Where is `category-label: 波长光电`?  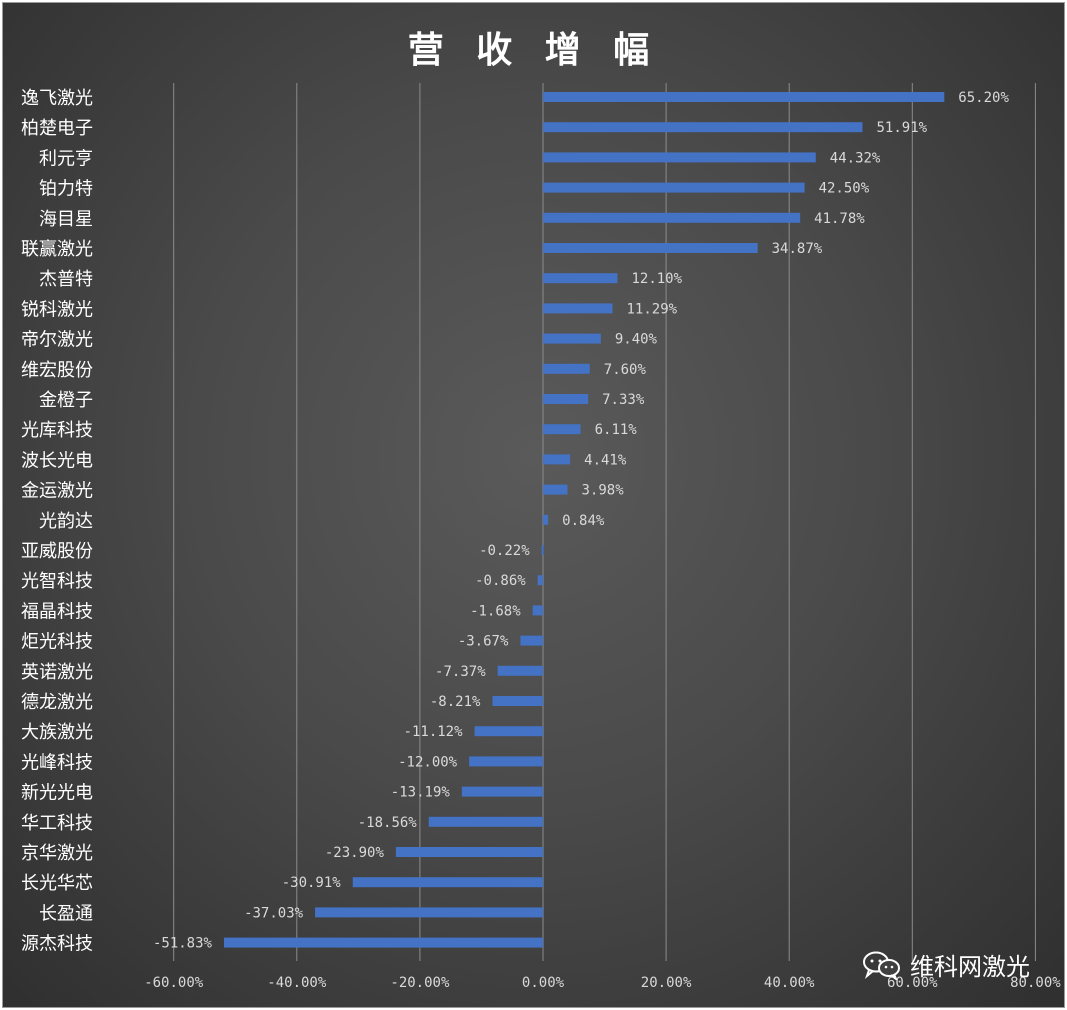 category-label: 波长光电 is located at coordinates (57, 460).